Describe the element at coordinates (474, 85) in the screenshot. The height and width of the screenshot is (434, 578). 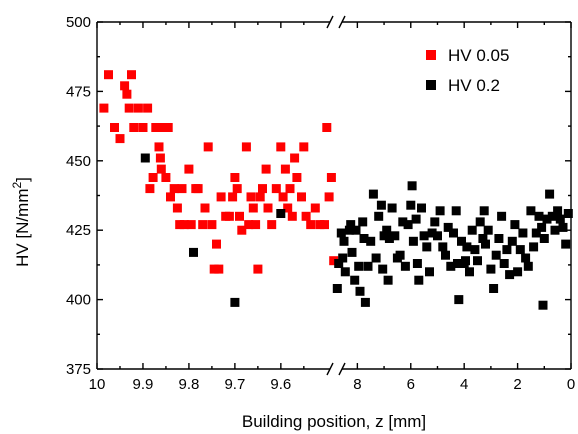
I see `legend-label-hv02: HV 0.2` at that location.